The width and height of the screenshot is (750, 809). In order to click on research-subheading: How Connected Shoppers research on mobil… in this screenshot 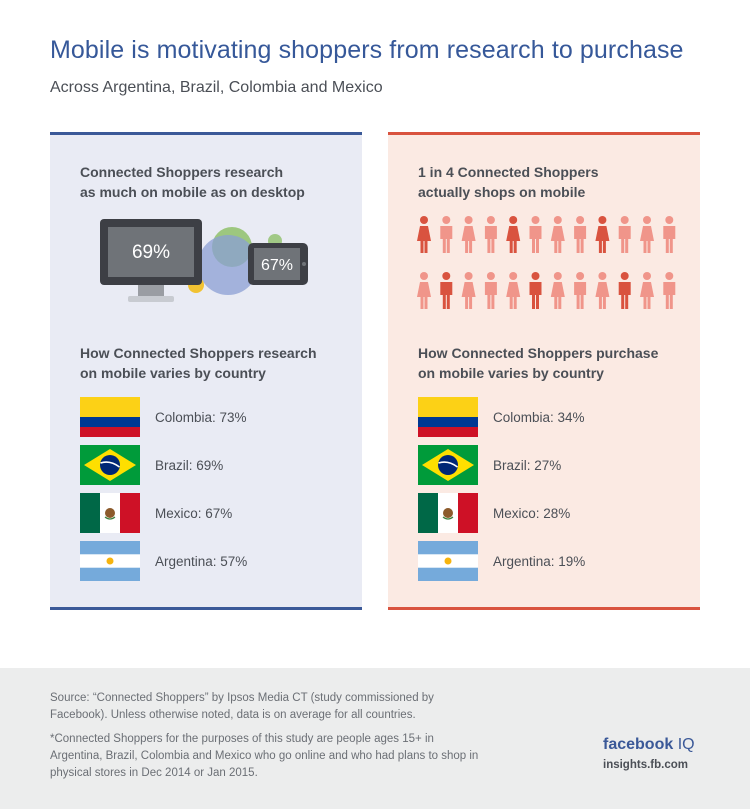, I will do `click(198, 363)`.